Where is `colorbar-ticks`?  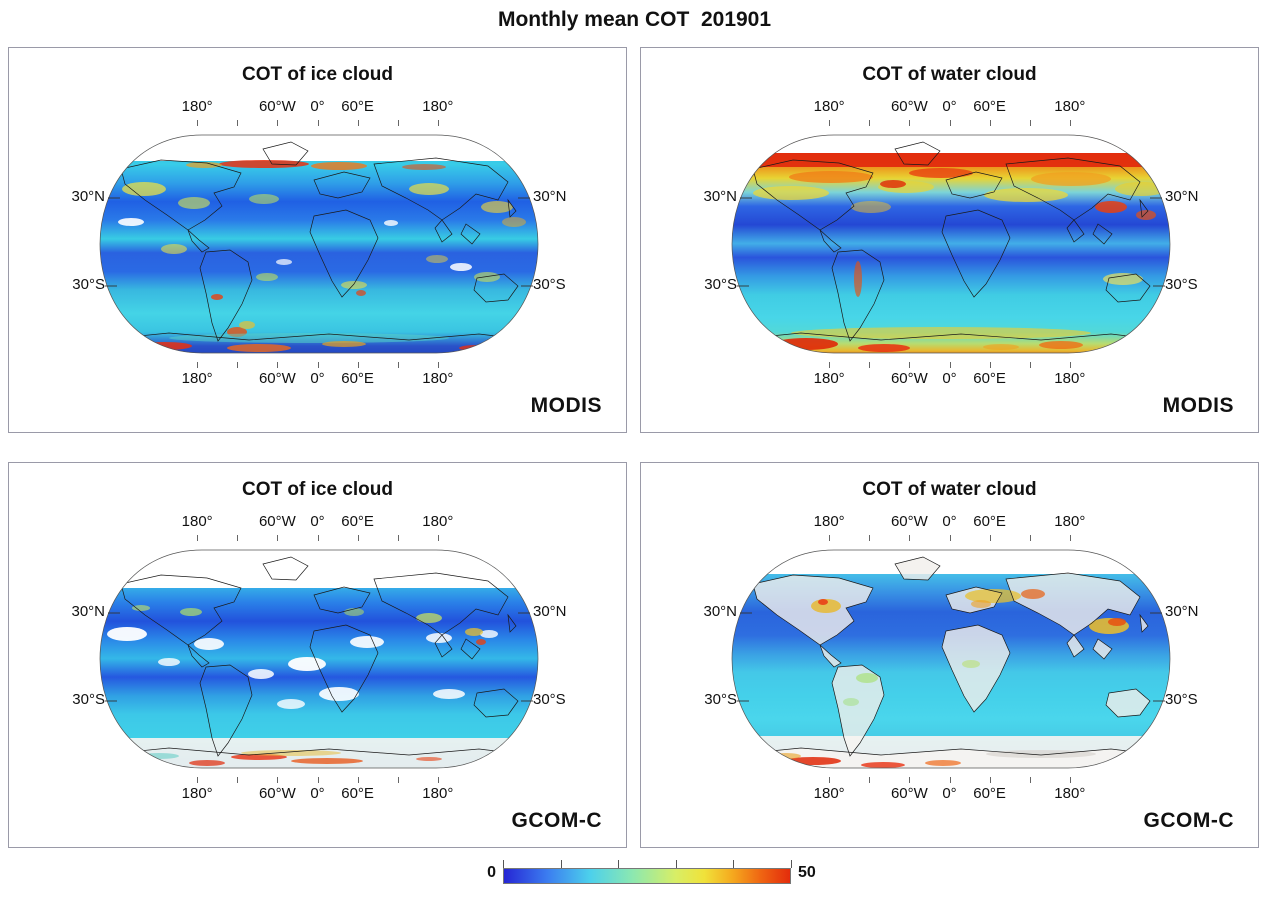 colorbar-ticks is located at coordinates (647, 864).